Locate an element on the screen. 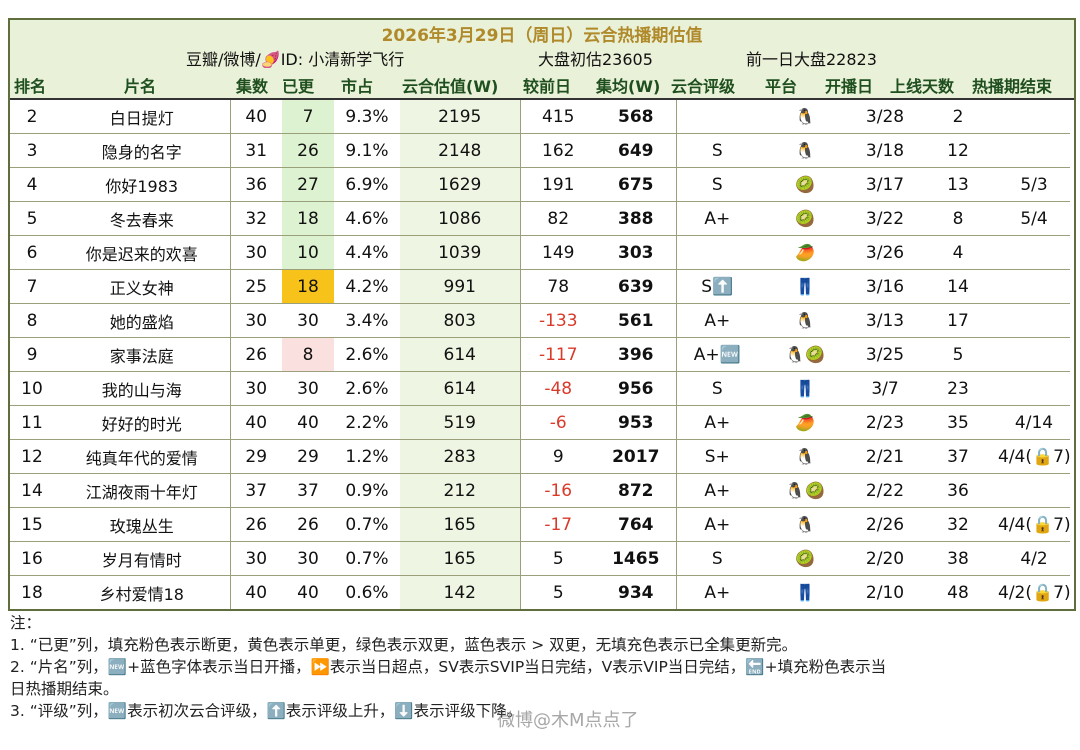 This screenshot has width=1080, height=750. platform-cell: 🐧🥝 is located at coordinates (805, 354).